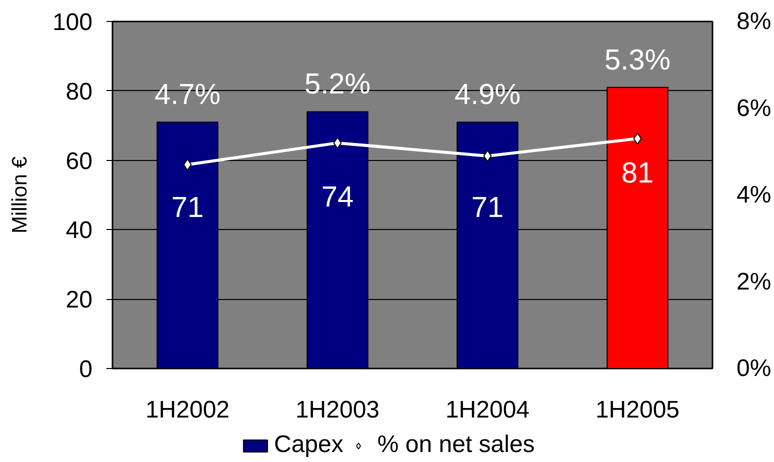 This screenshot has height=462, width=774. I want to click on y2-tick-label: 8%, so click(754, 21).